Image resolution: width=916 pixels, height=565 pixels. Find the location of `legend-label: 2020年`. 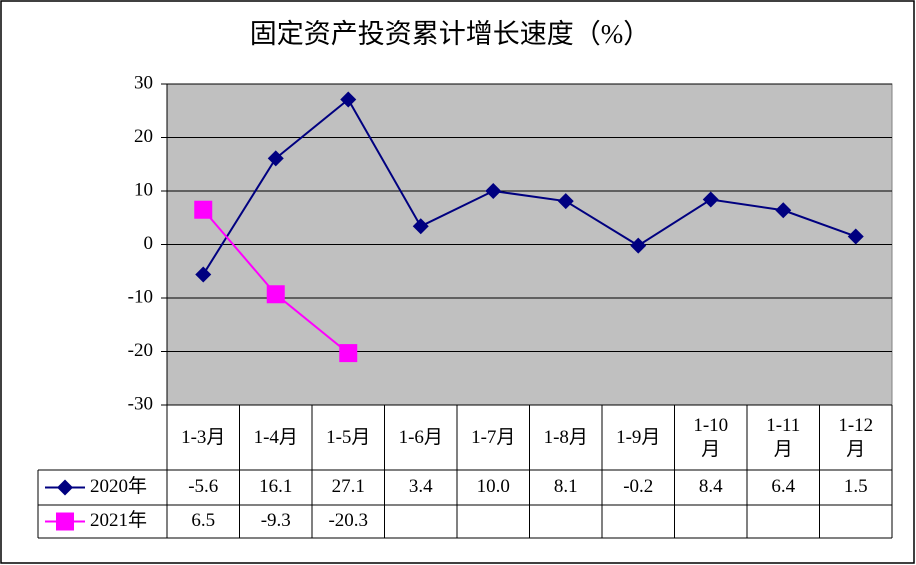

legend-label: 2020年 is located at coordinates (118, 486).